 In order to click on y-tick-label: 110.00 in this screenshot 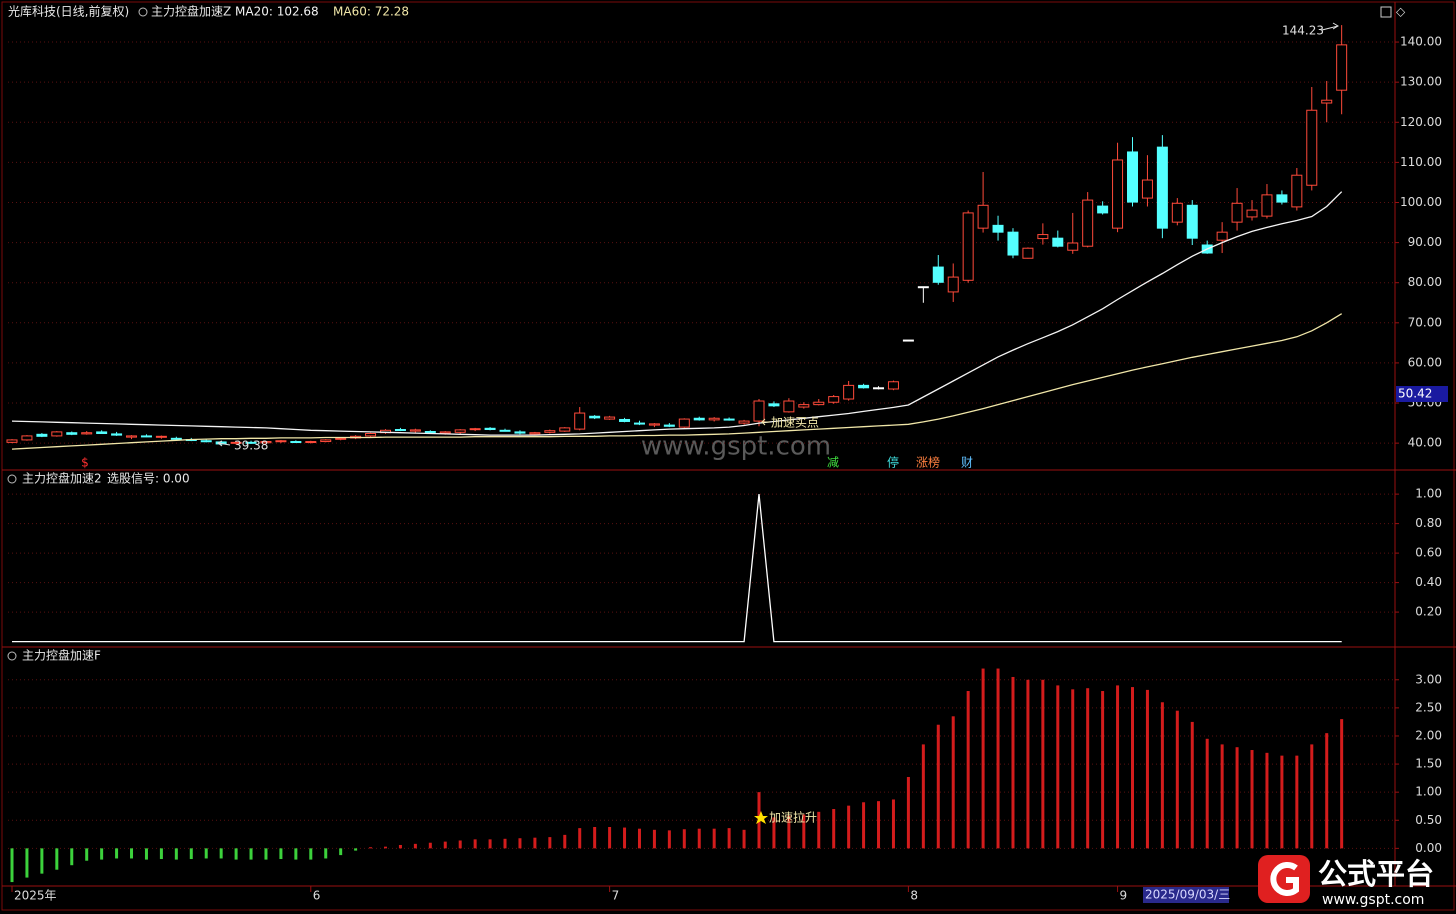, I will do `click(1421, 162)`.